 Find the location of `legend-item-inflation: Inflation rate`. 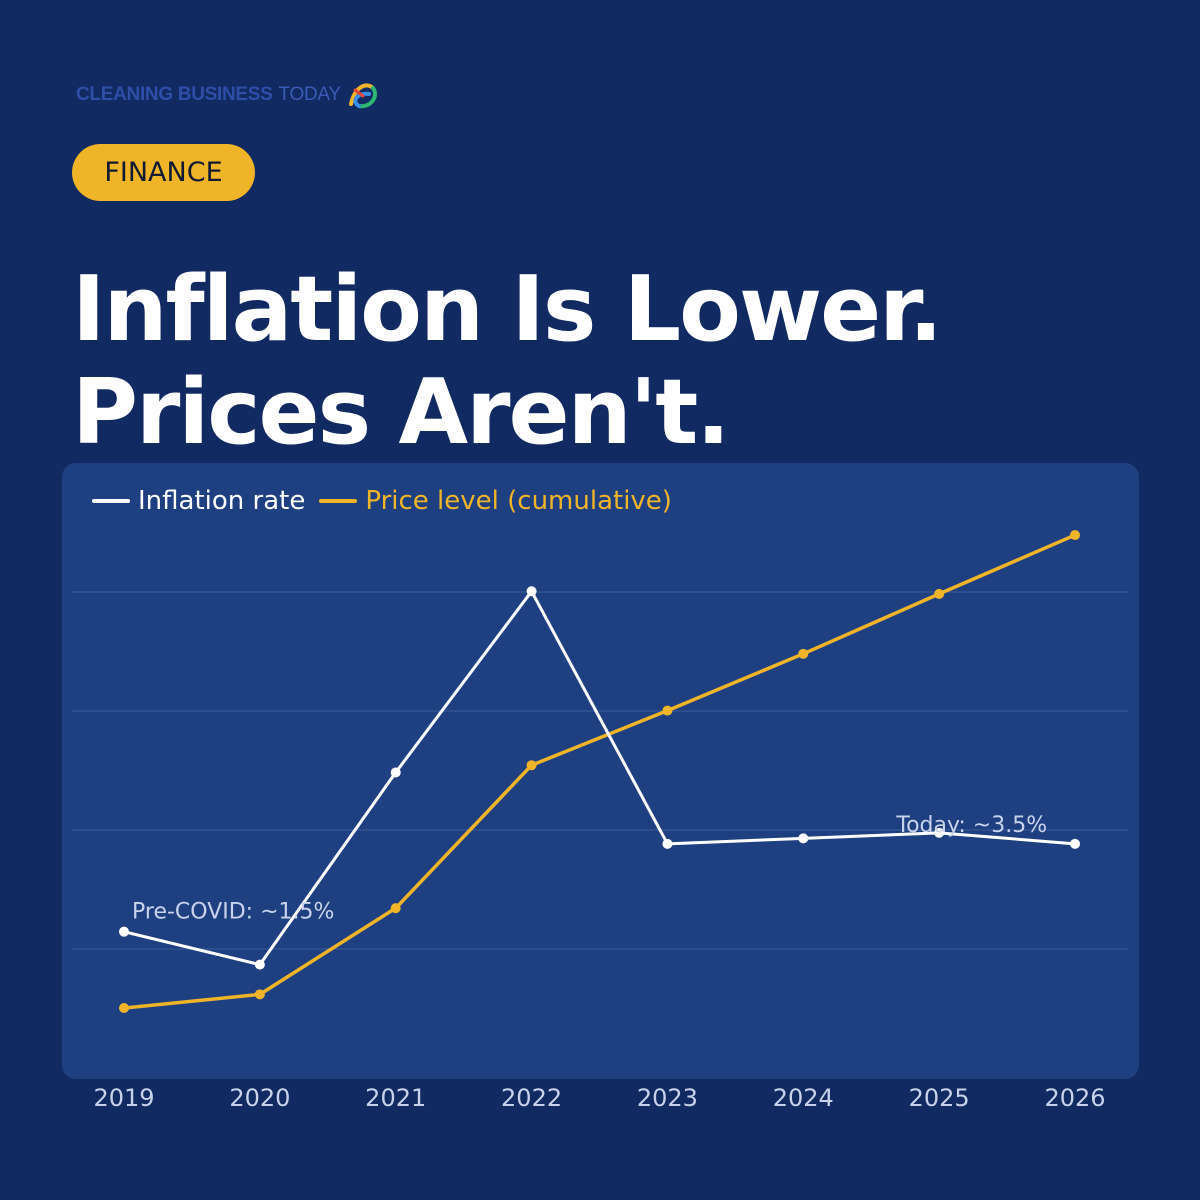

legend-item-inflation: Inflation rate is located at coordinates (198, 501).